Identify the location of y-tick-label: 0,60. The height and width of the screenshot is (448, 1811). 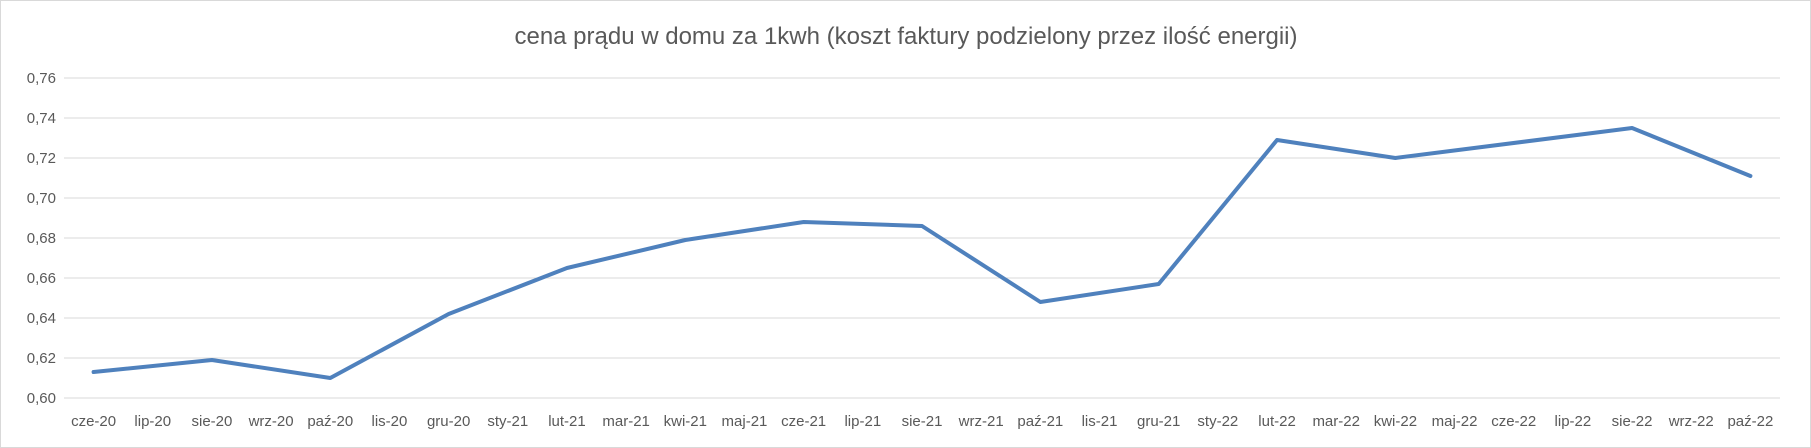
(41, 398).